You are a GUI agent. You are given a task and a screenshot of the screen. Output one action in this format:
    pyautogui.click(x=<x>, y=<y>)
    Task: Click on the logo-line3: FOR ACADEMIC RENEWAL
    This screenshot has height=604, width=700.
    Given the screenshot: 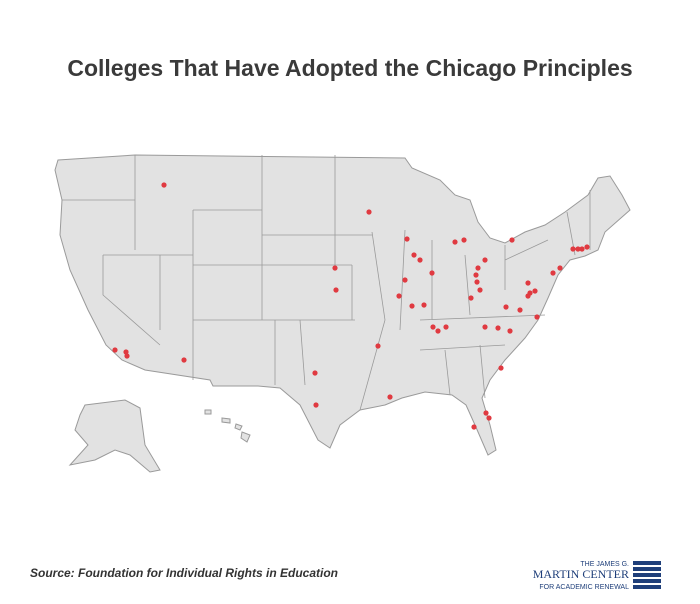 What is the action you would take?
    pyautogui.click(x=584, y=587)
    